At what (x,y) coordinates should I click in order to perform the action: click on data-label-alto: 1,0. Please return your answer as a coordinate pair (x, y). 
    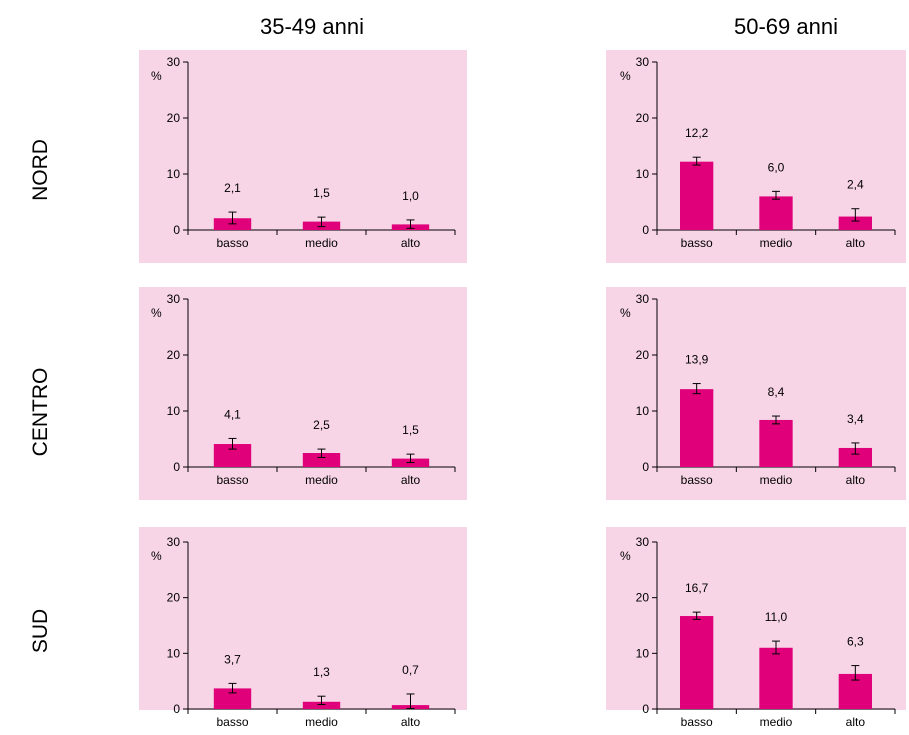
    Looking at the image, I should click on (410, 196).